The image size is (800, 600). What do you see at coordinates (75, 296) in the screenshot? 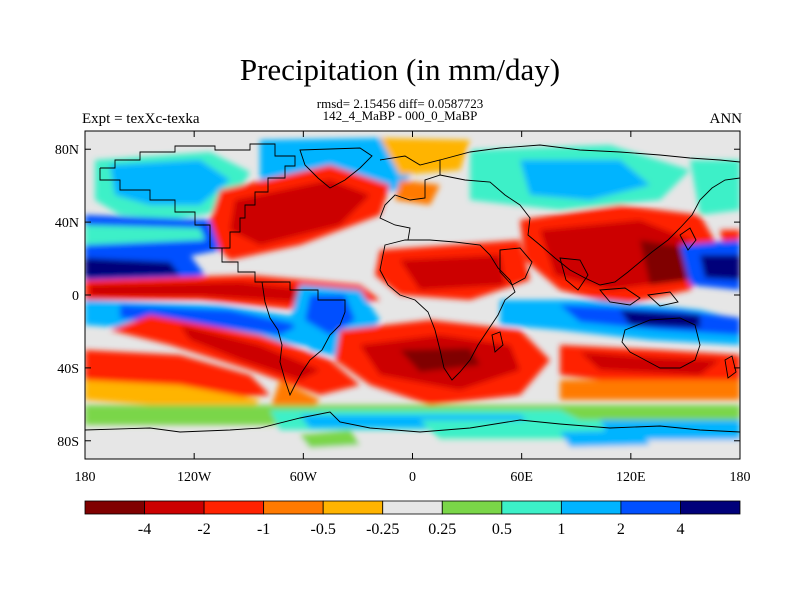
I see `lat-tick-label: 0` at bounding box center [75, 296].